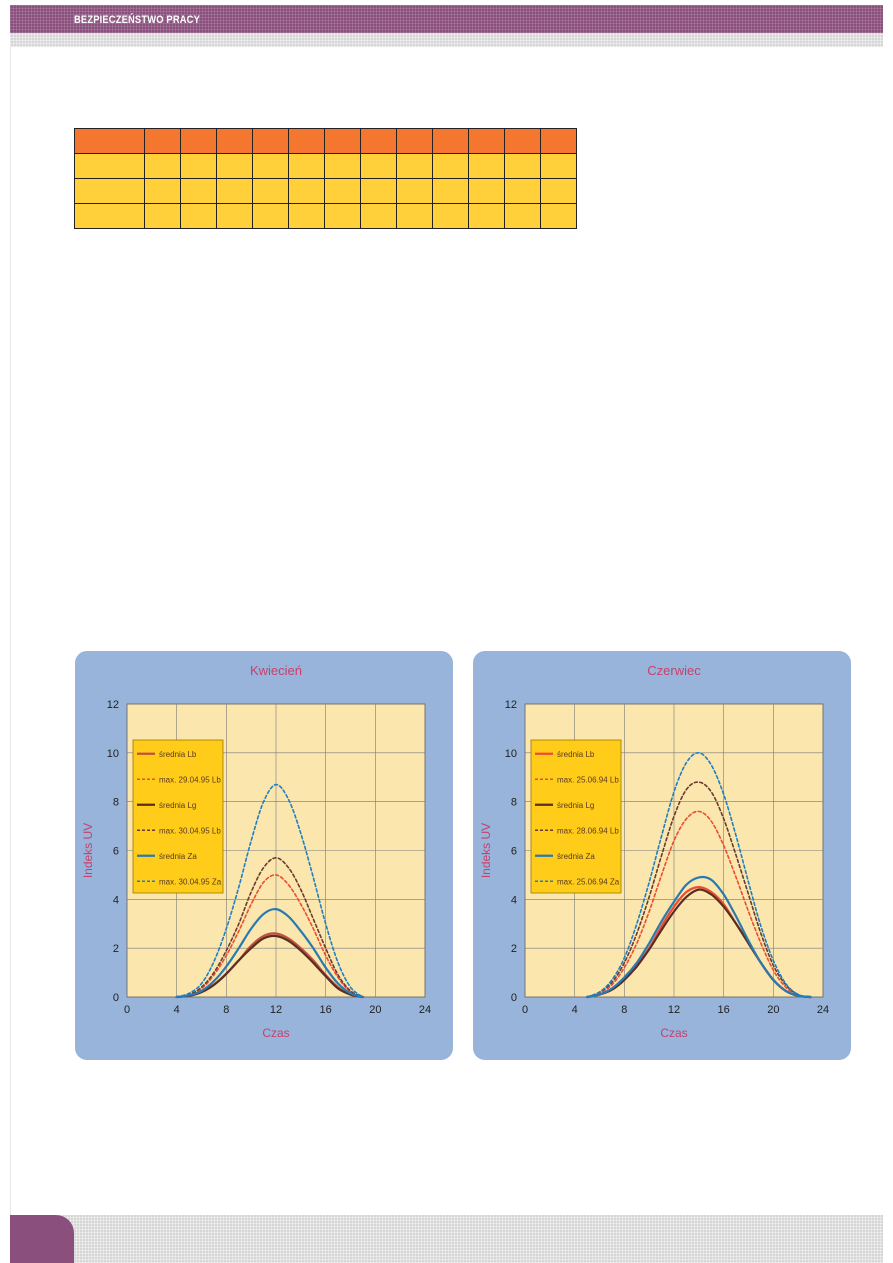 The width and height of the screenshot is (893, 1263). I want to click on footer-bar, so click(446, 1239).